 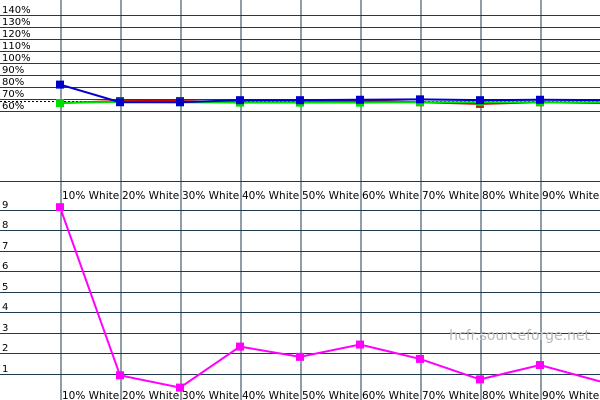 What do you see at coordinates (329, 93) in the screenshot?
I see `series-line` at bounding box center [329, 93].